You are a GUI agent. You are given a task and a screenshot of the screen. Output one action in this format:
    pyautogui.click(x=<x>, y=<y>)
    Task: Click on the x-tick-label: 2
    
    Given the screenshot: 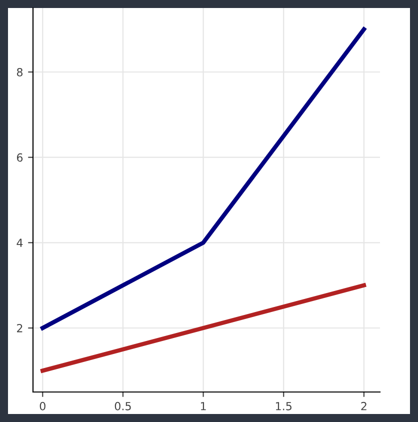 What is the action you would take?
    pyautogui.click(x=363, y=406)
    